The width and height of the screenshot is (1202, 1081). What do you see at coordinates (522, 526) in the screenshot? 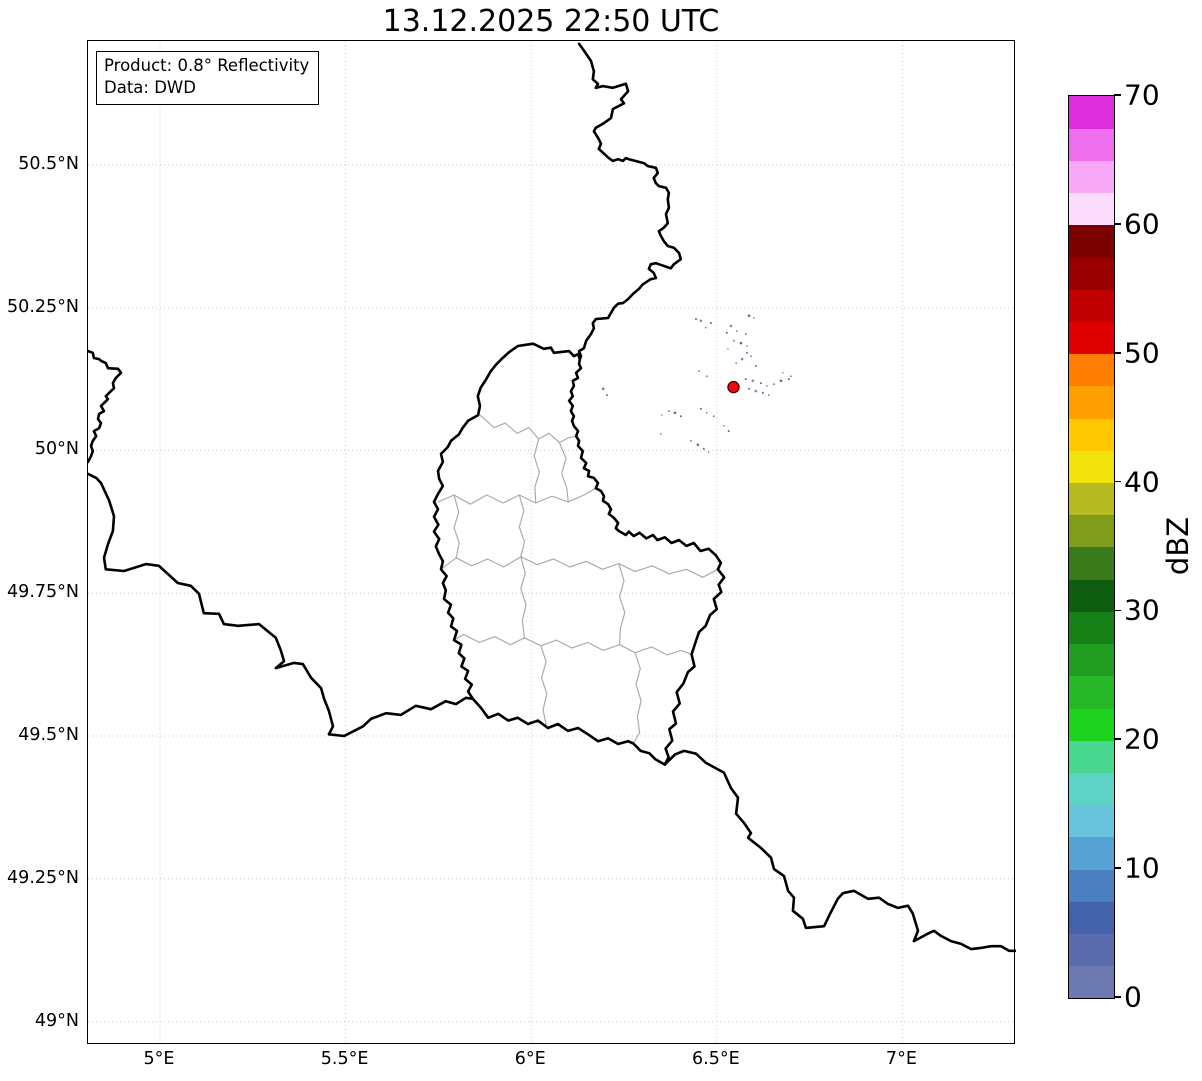
I see `border-canton-line-e` at bounding box center [522, 526].